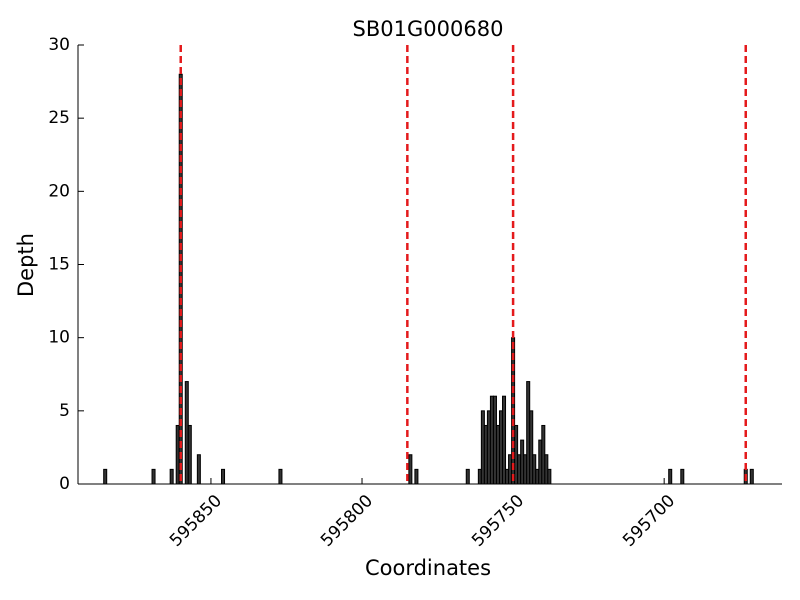 Image resolution: width=800 pixels, height=600 pixels. What do you see at coordinates (196, 521) in the screenshot?
I see `x-tick-label: 595850` at bounding box center [196, 521].